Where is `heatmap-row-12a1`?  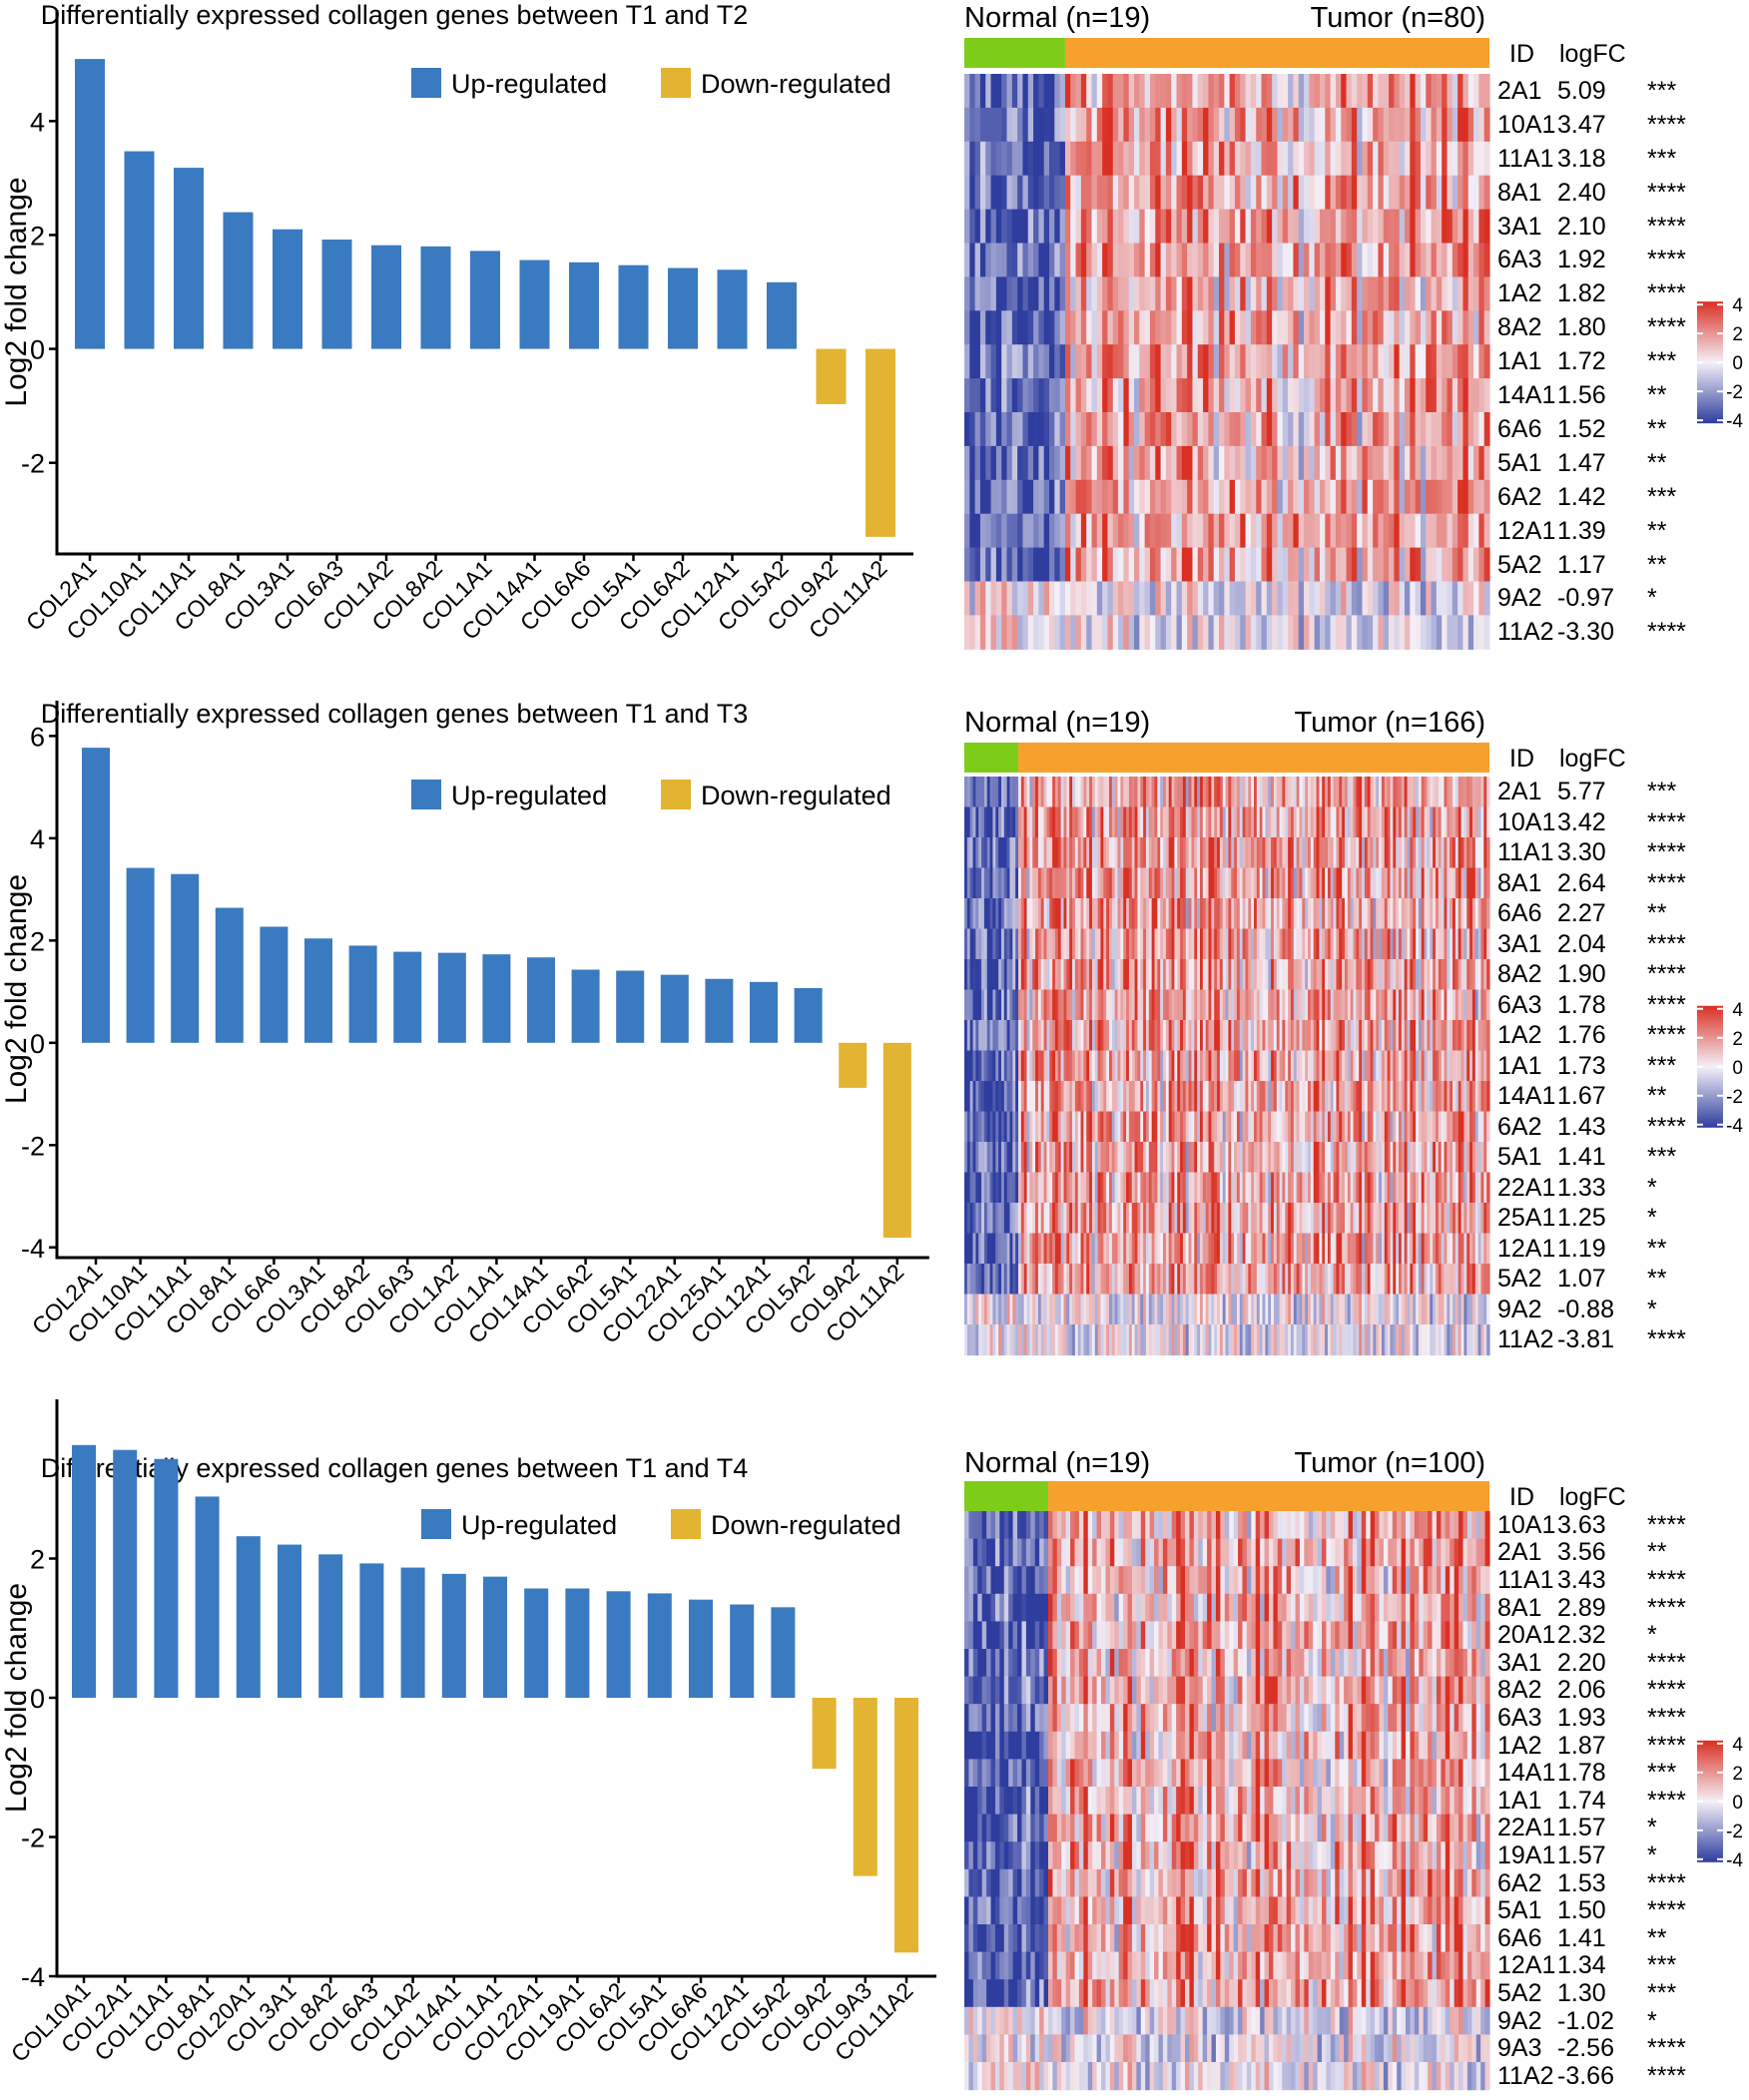 heatmap-row-12a1 is located at coordinates (1227, 1249).